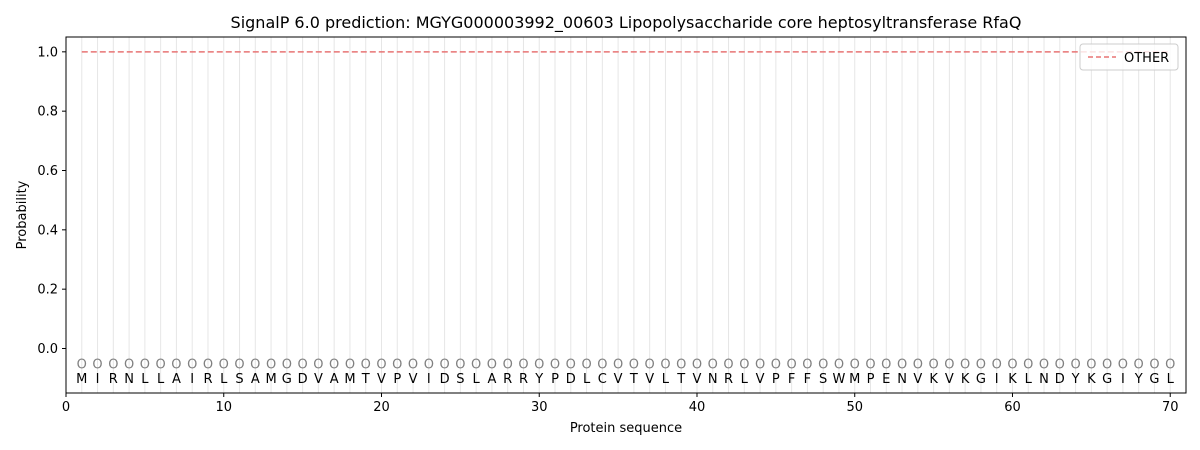 This screenshot has height=450, width=1200. What do you see at coordinates (886, 379) in the screenshot?
I see `residue-label: E` at bounding box center [886, 379].